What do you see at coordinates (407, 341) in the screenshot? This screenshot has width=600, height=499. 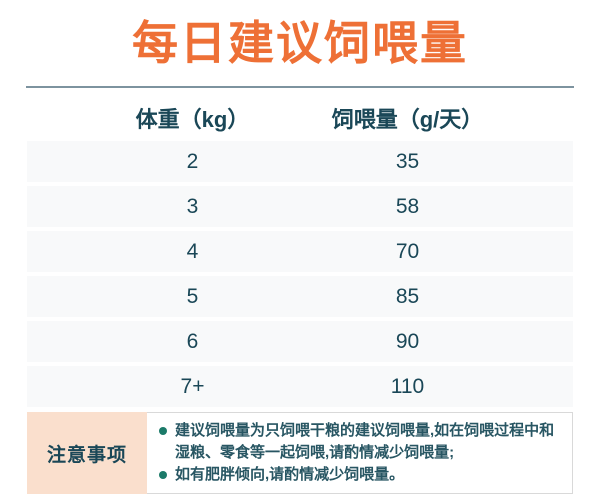 I see `amount-cell: 90` at bounding box center [407, 341].